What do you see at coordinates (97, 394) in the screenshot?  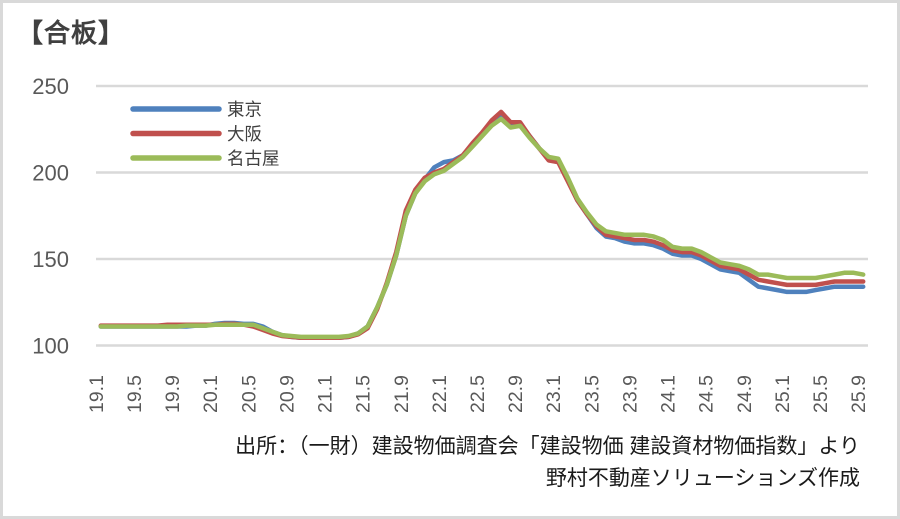 I see `x-tick-label: 19.1` at bounding box center [97, 394].